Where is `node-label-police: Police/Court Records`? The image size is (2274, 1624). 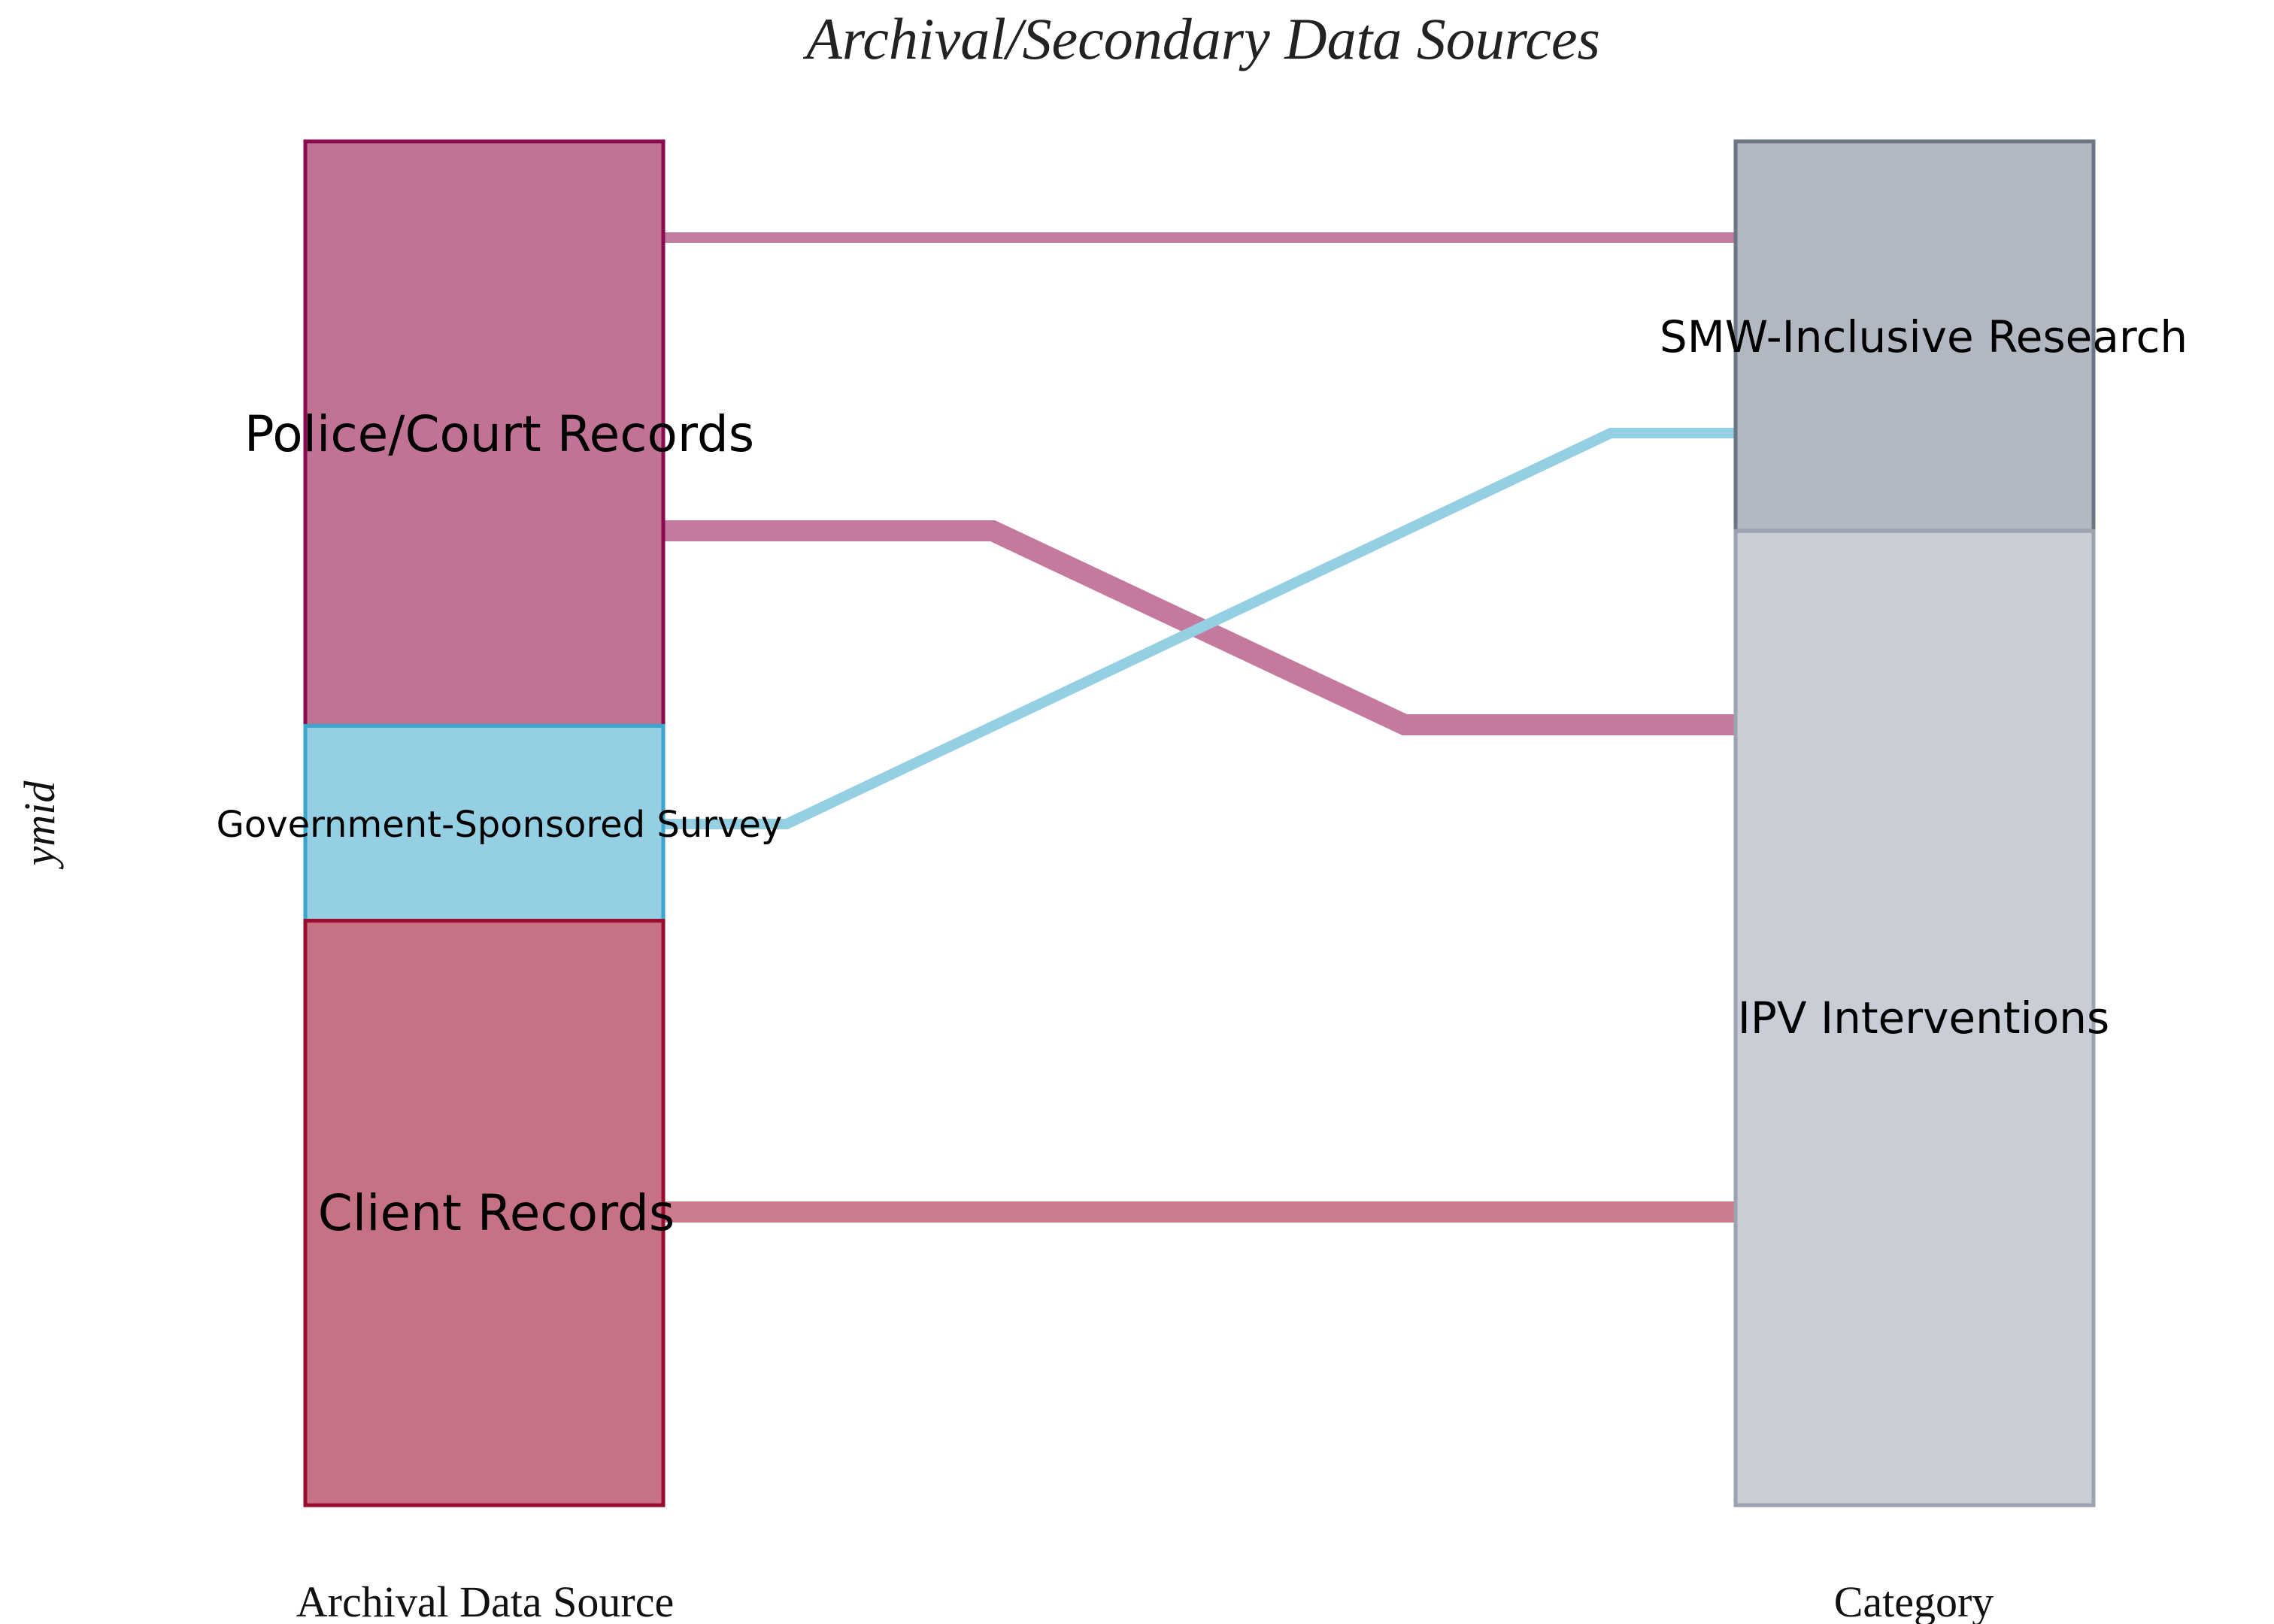 node-label-police: Police/Court Records is located at coordinates (499, 434).